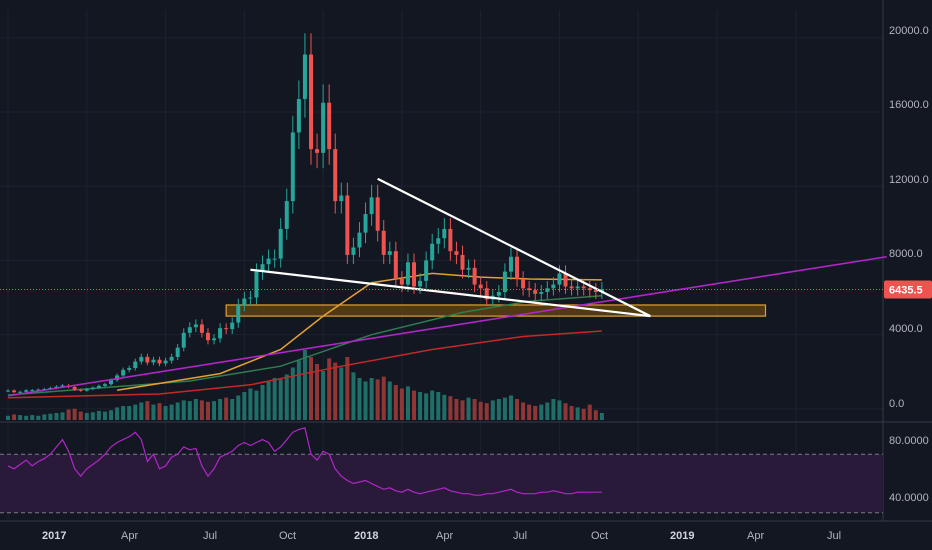 The image size is (932, 550). I want to click on rsi-band-fill, so click(441, 483).